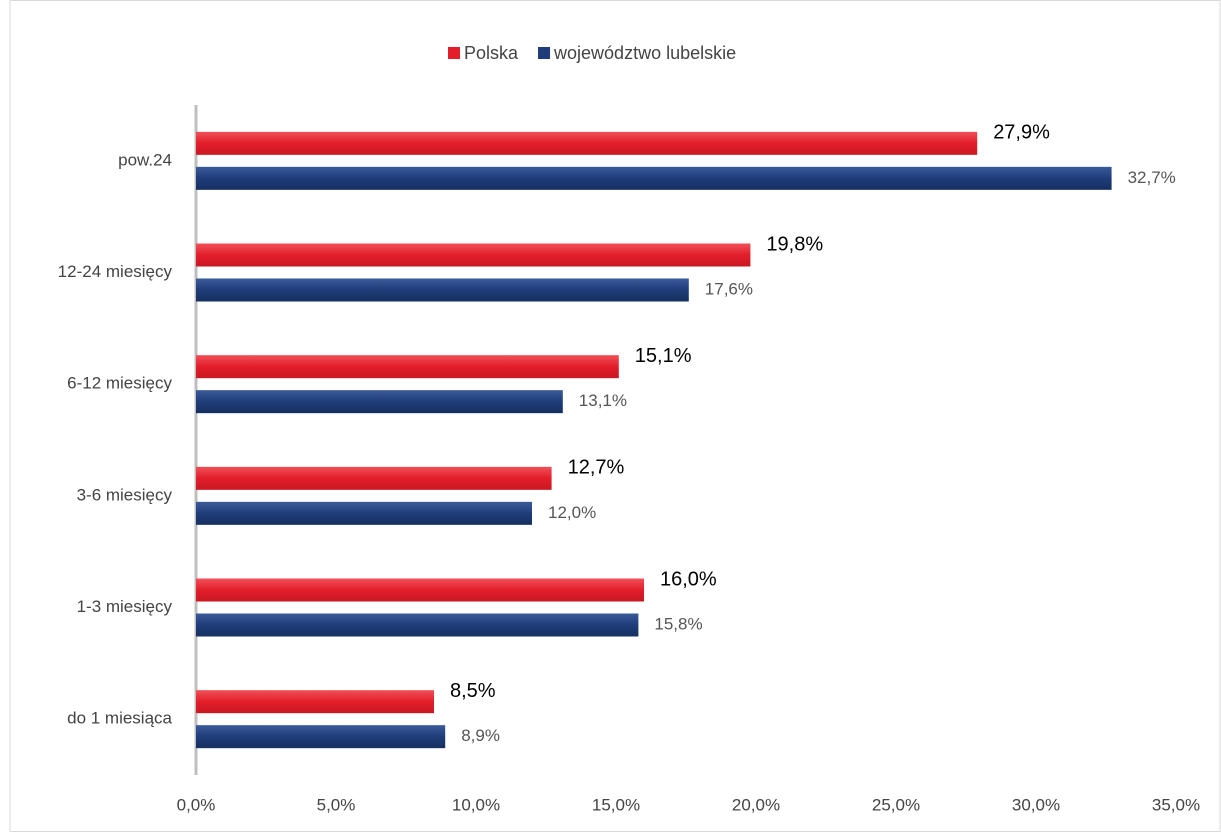  What do you see at coordinates (125, 494) in the screenshot?
I see `y-tick-label: 3-6 miesięcy` at bounding box center [125, 494].